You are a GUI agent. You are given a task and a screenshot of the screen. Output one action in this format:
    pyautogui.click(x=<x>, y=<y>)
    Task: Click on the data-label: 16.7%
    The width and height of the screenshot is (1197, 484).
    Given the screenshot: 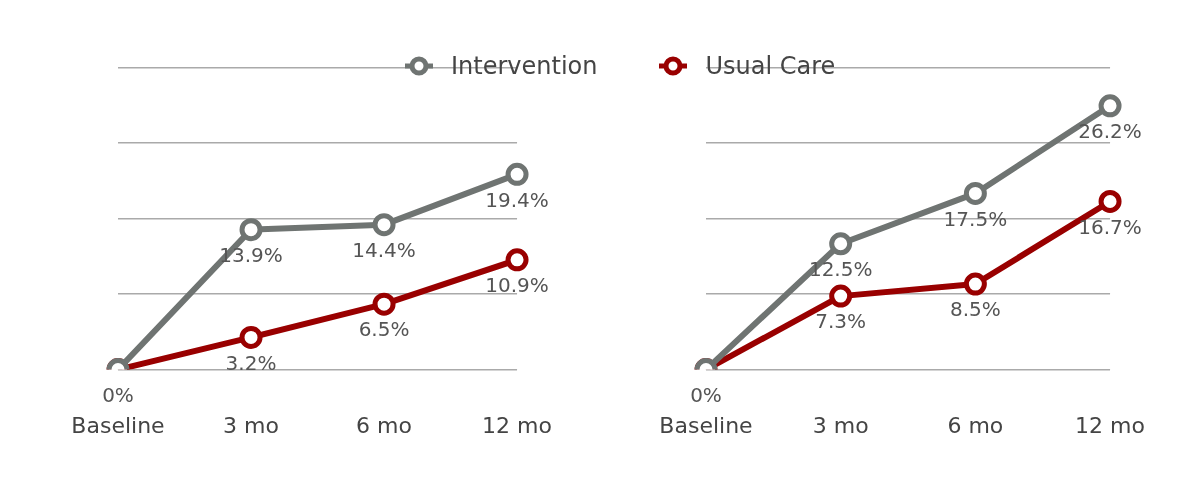 What is the action you would take?
    pyautogui.click(x=1110, y=226)
    